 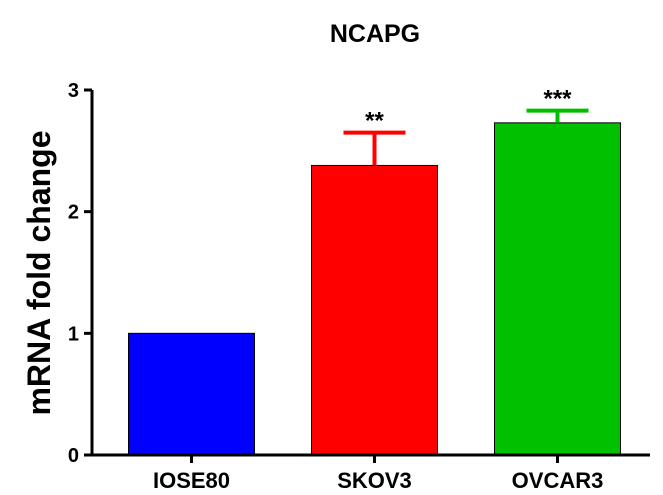 What do you see at coordinates (191, 480) in the screenshot?
I see `x-tick-label-iose80: IOSE80` at bounding box center [191, 480].